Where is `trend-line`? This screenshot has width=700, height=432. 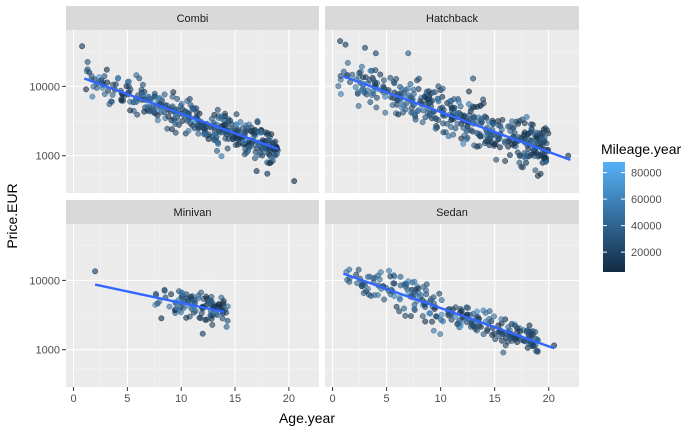 trend-line is located at coordinates (159, 298).